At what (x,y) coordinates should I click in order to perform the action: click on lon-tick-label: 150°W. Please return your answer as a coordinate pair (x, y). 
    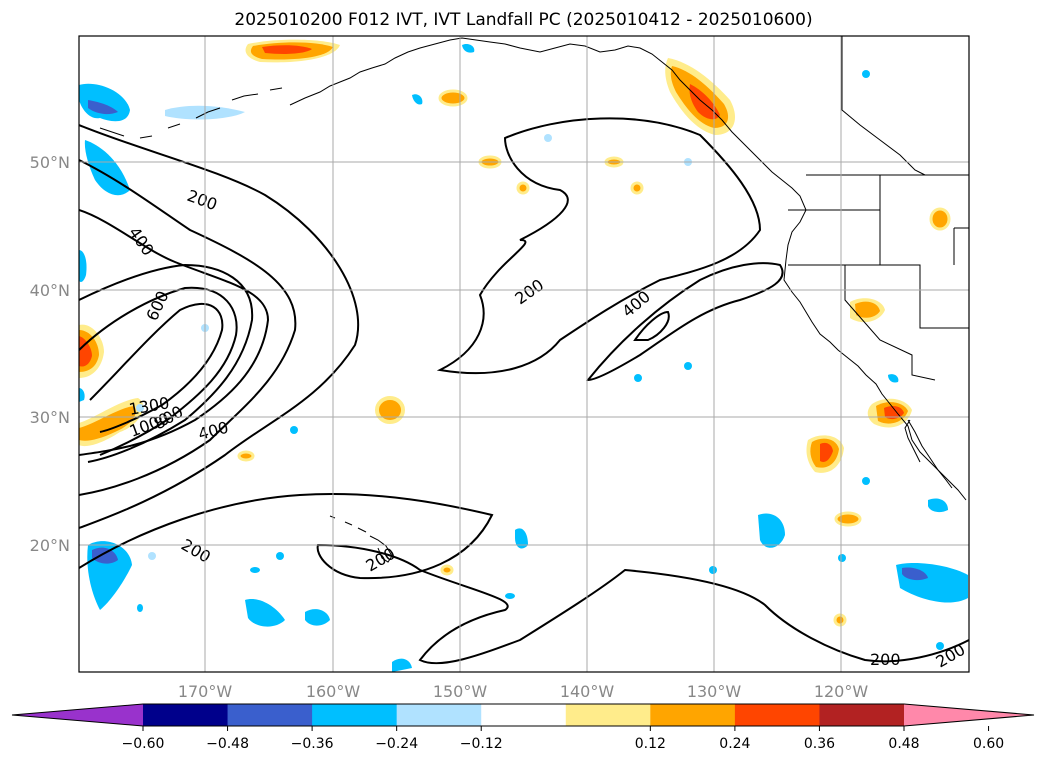
    Looking at the image, I should click on (460, 691).